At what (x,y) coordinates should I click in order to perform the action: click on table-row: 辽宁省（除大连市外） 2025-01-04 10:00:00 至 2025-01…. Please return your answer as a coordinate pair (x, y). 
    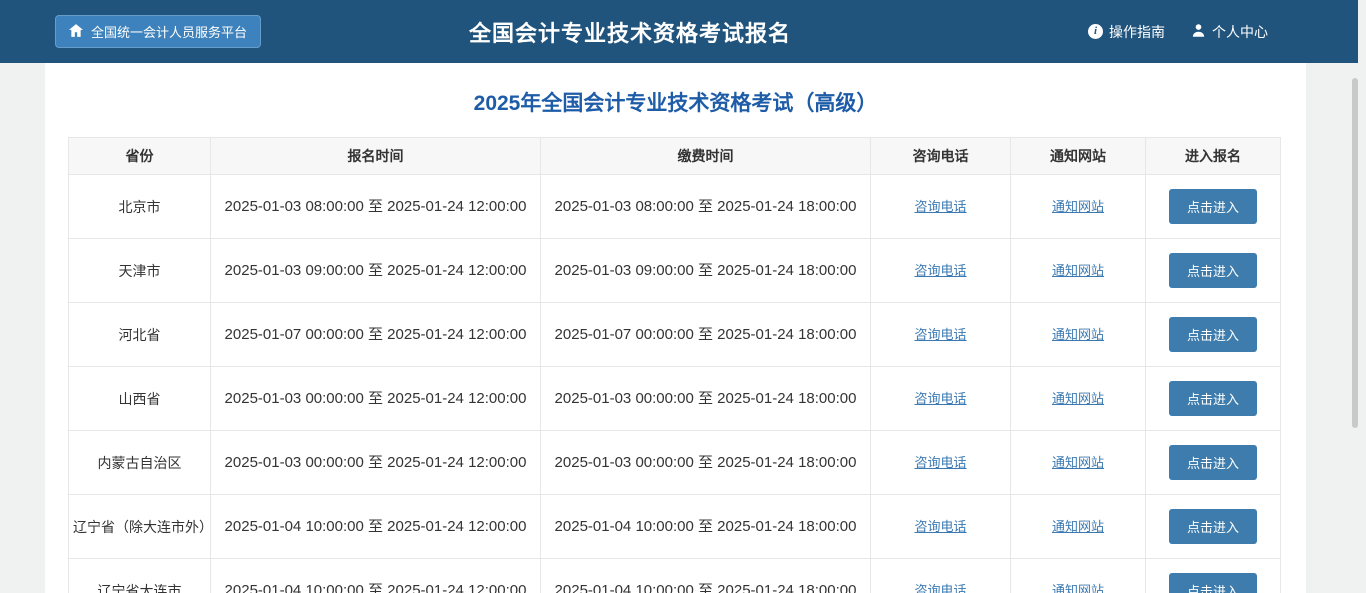
    Looking at the image, I should click on (674, 526).